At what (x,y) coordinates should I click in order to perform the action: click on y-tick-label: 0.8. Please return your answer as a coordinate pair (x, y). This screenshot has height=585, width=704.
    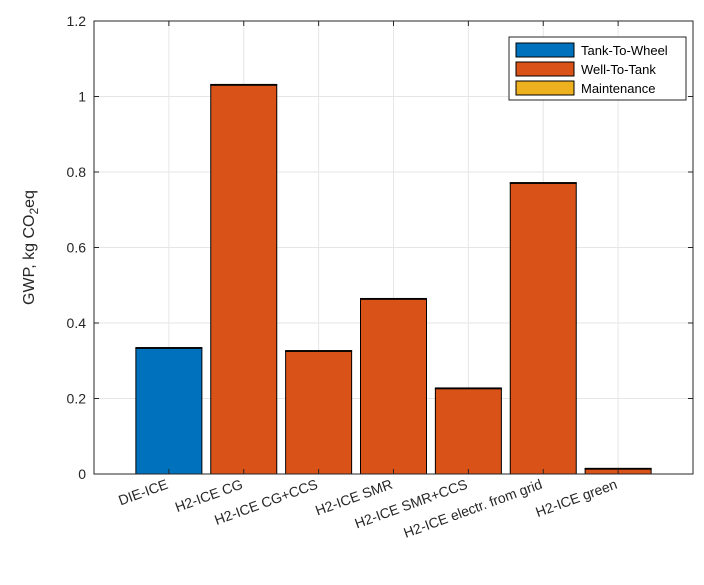
    Looking at the image, I should click on (77, 172).